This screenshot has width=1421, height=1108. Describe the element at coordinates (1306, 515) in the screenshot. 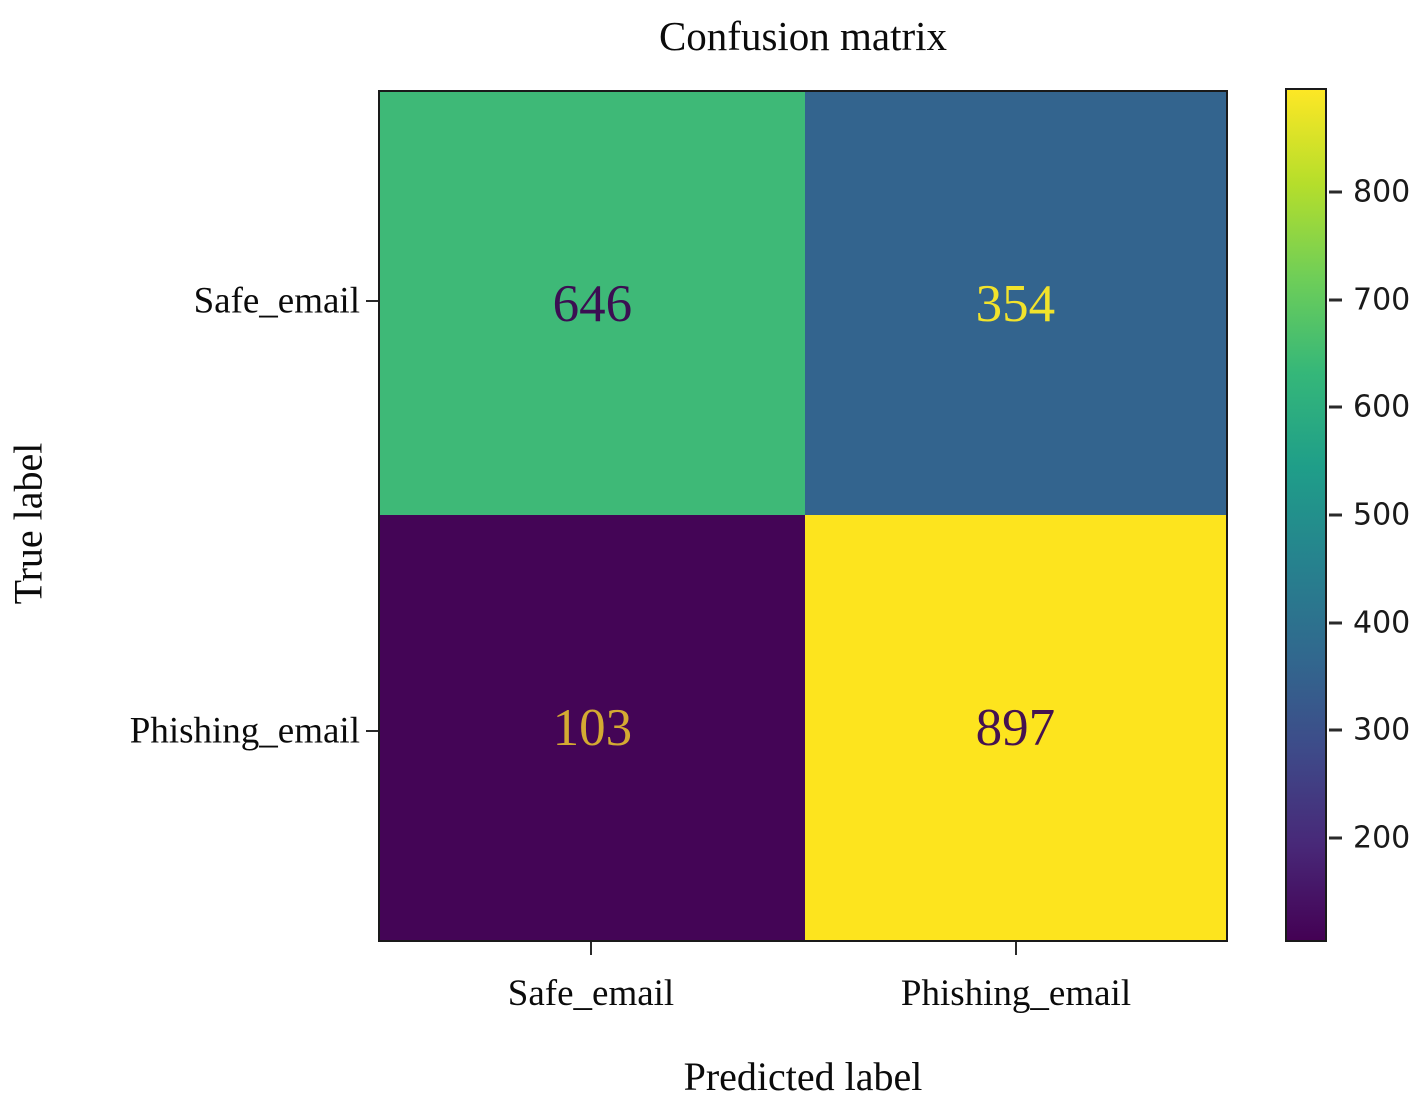

I see `colorbar` at that location.